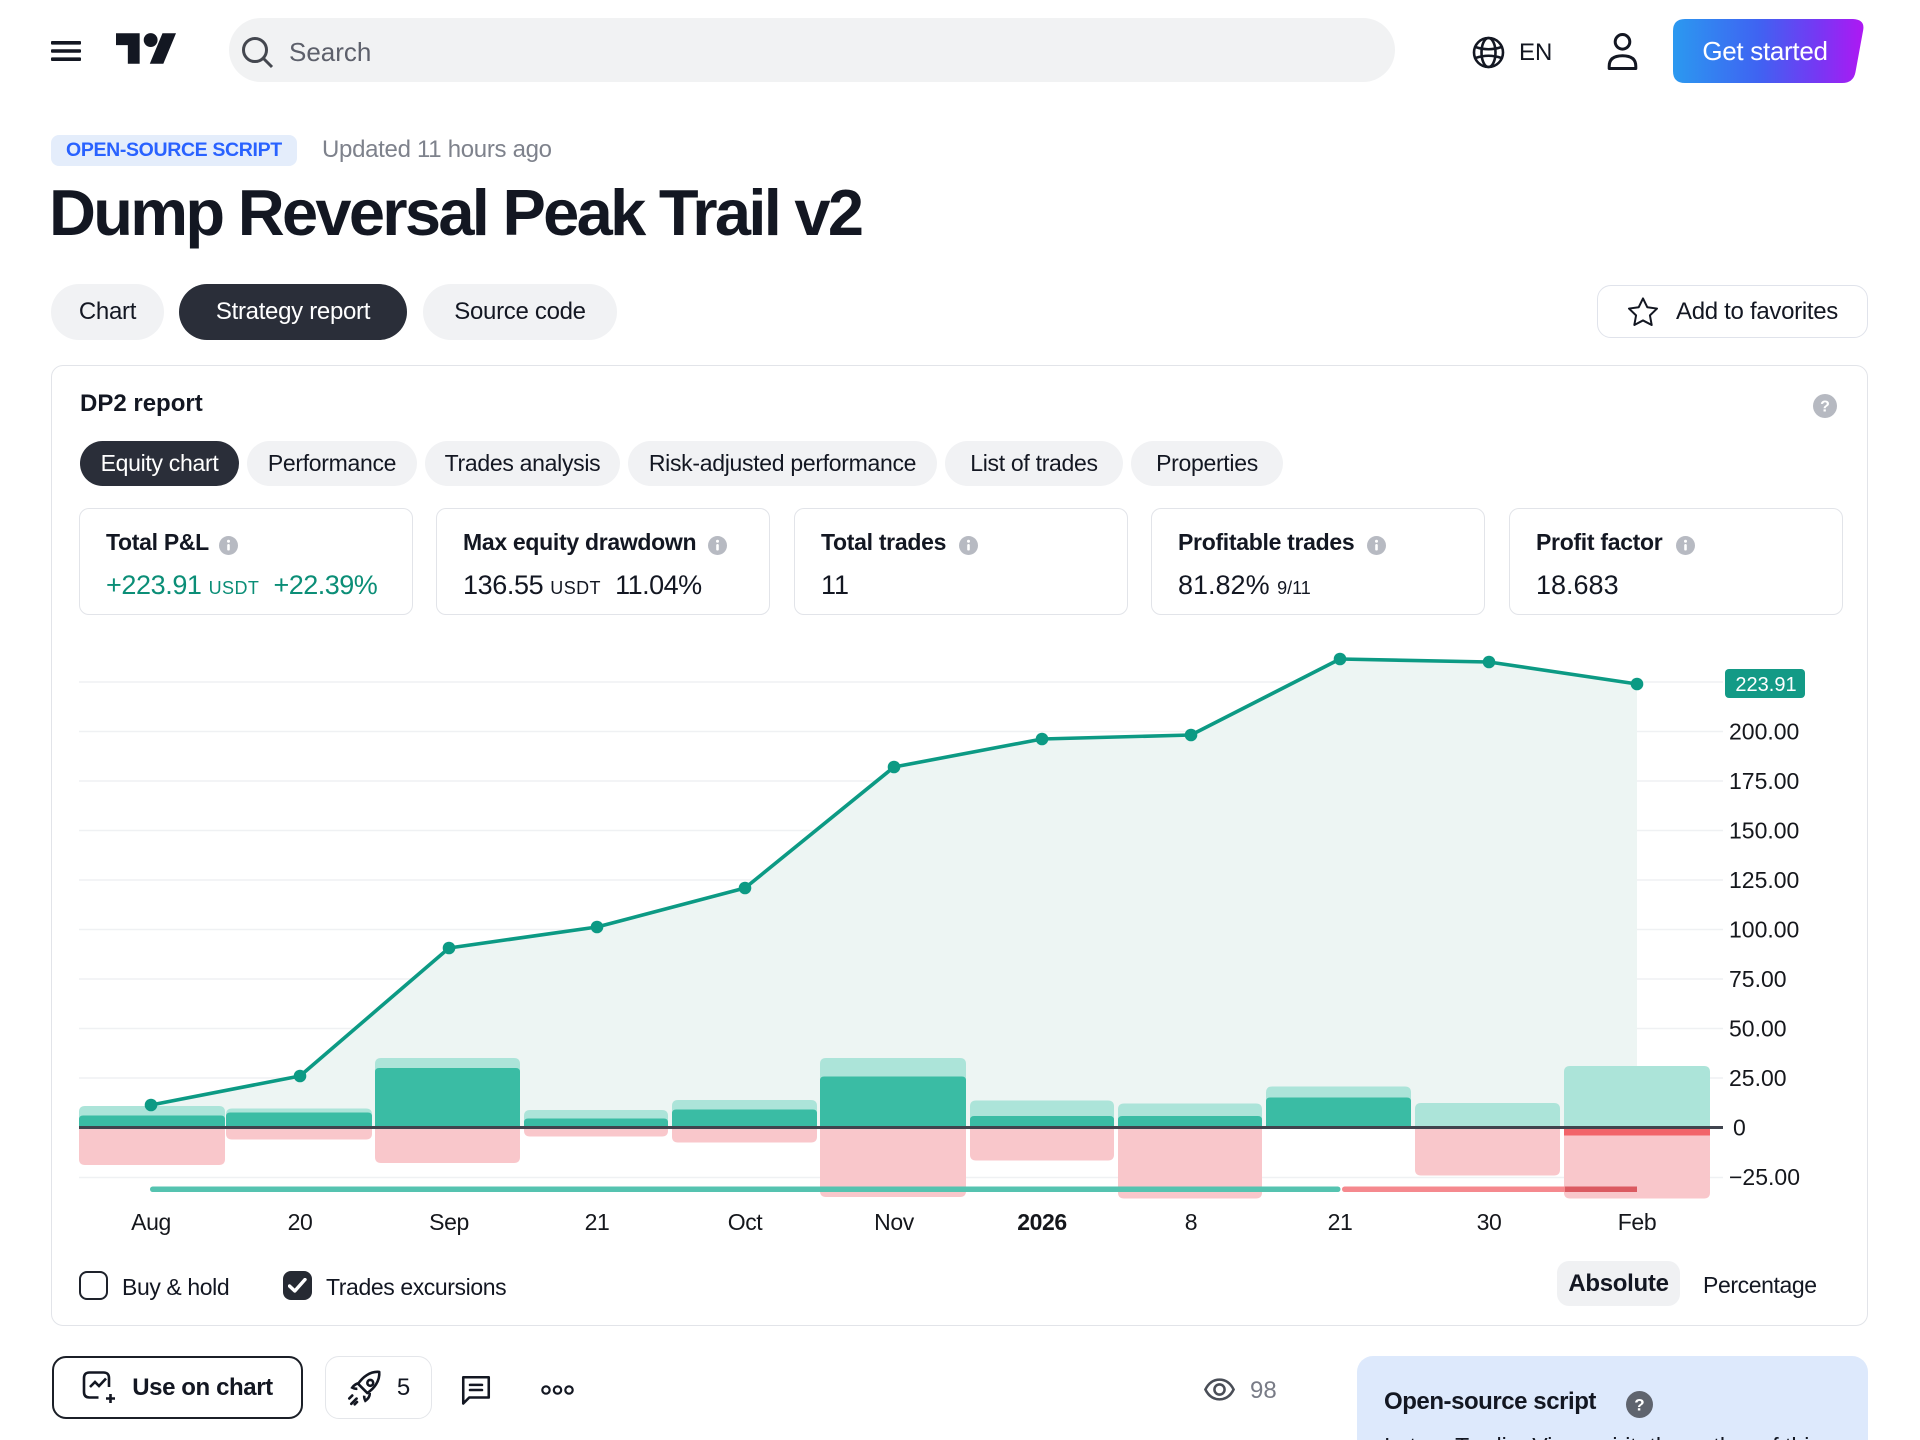 This screenshot has height=1440, width=1920. What do you see at coordinates (1764, 732) in the screenshot?
I see `svg-text: 200.00` at bounding box center [1764, 732].